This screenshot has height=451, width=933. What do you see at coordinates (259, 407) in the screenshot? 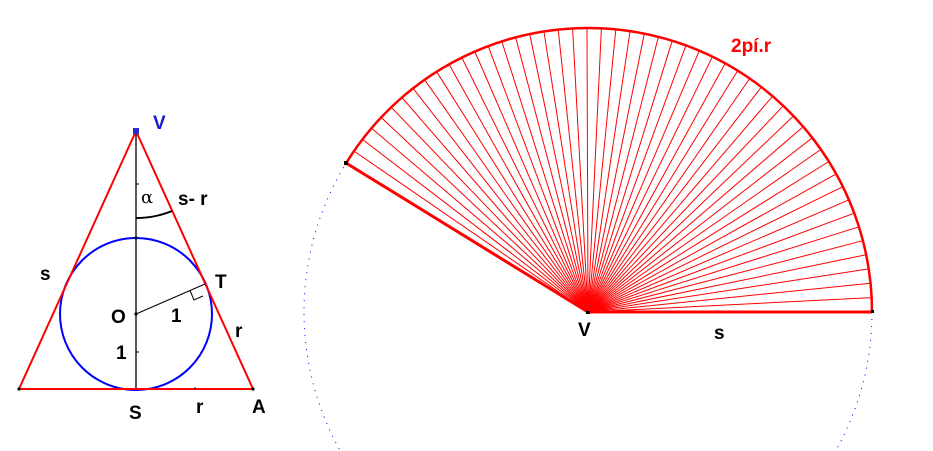
I see `label-A: A` at bounding box center [259, 407].